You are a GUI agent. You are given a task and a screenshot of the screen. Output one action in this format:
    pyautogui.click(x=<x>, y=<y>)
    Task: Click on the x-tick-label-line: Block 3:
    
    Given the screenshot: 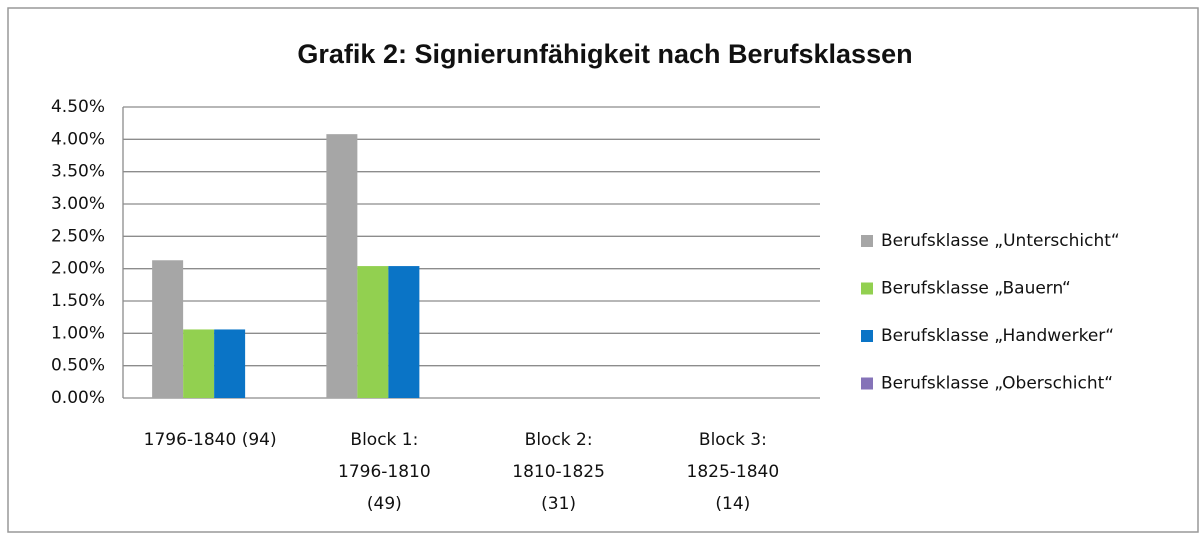 What is the action you would take?
    pyautogui.click(x=733, y=440)
    